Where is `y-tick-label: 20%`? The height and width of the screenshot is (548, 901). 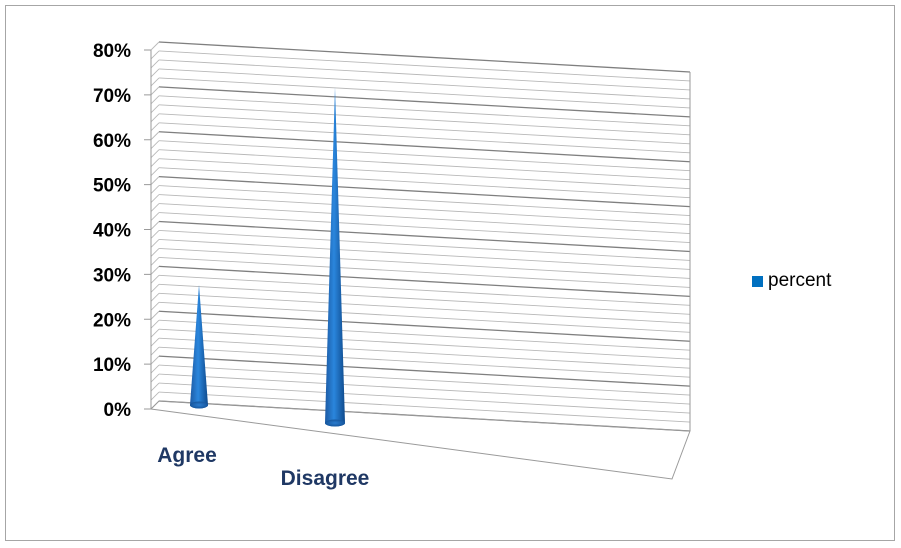
y-tick-label: 20% is located at coordinates (112, 320).